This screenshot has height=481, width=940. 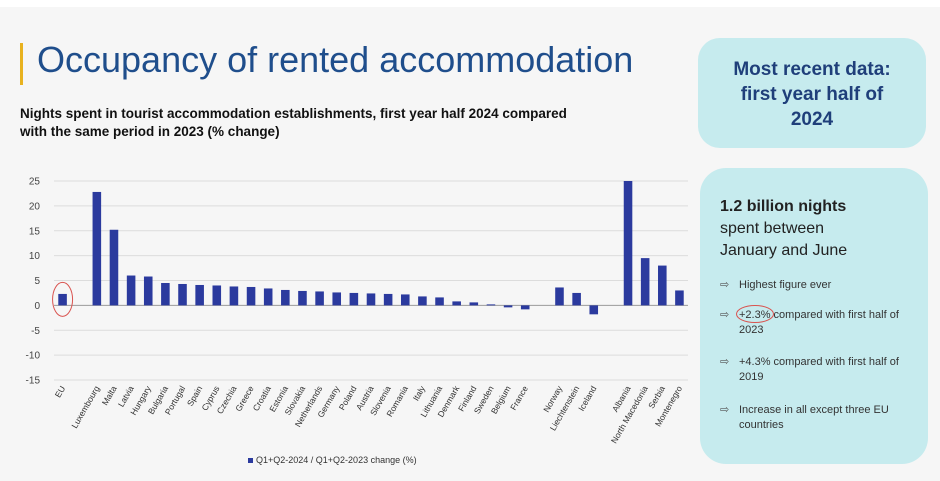 What do you see at coordinates (35, 331) in the screenshot?
I see `y-tick-label: -5` at bounding box center [35, 331].